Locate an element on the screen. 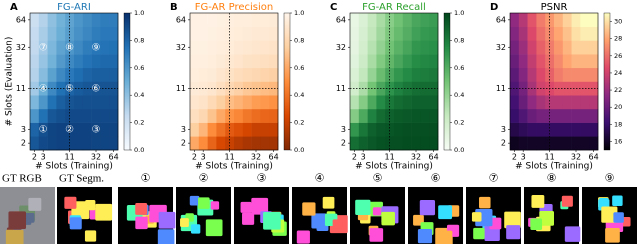 This screenshot has height=244, width=640. colorbar-tick-label: 0.4 is located at coordinates (299, 95).